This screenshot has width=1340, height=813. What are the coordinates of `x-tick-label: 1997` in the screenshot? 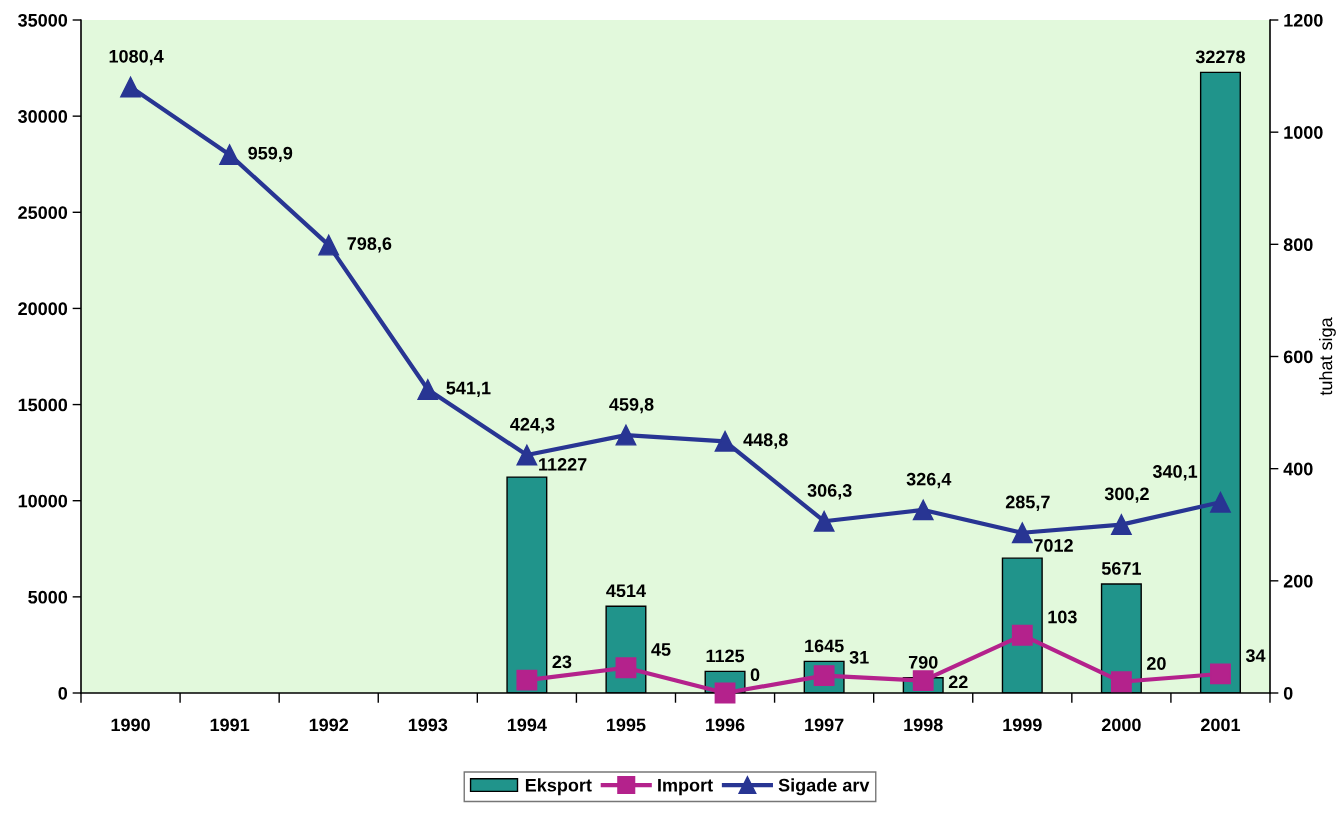 It's located at (824, 725).